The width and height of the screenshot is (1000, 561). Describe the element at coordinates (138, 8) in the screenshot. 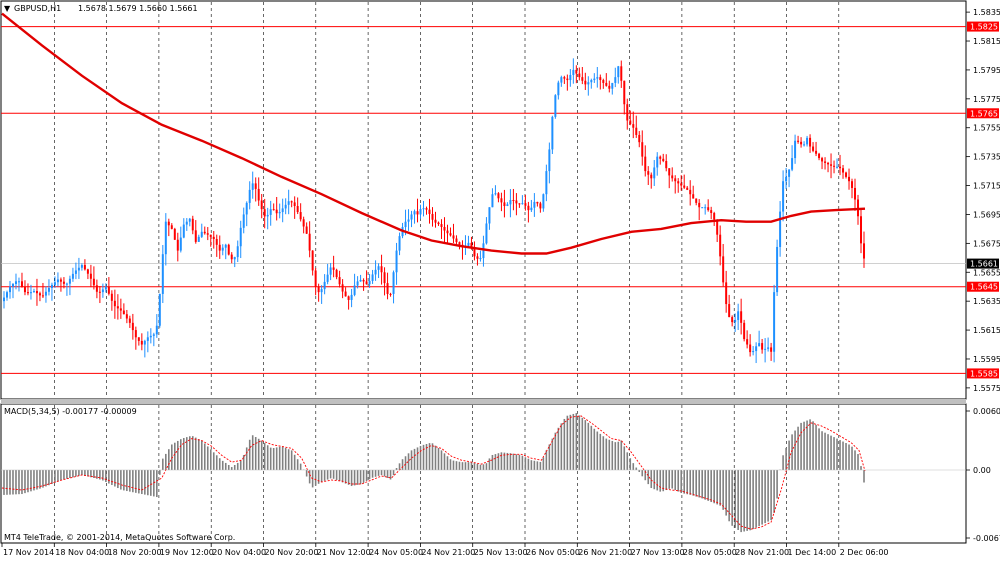

I see `ohlc-values: 1.5678 1.5679 1.5660 1.5661` at that location.